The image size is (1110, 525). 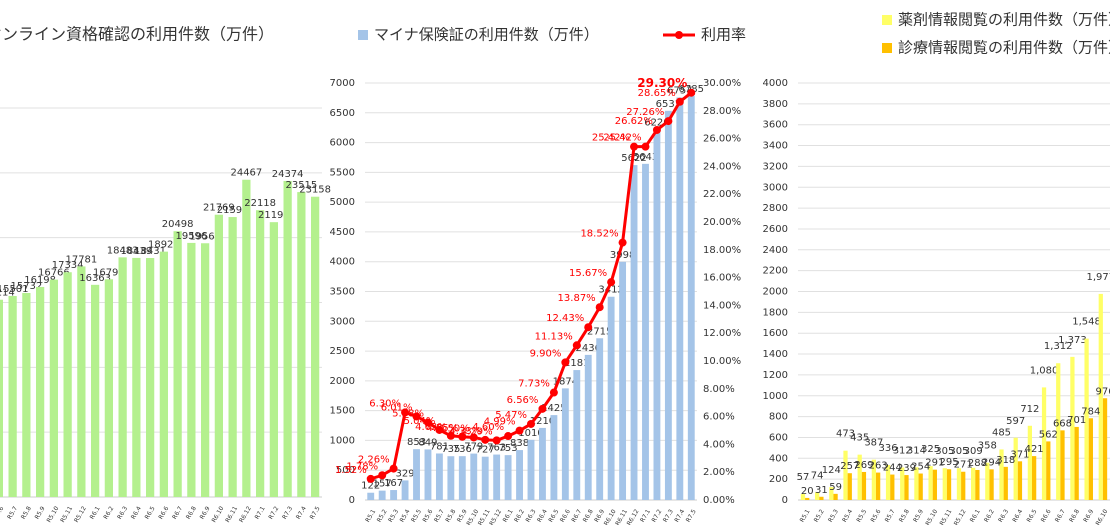 I want to click on y2-tick-label: 8.00%, so click(x=719, y=389).